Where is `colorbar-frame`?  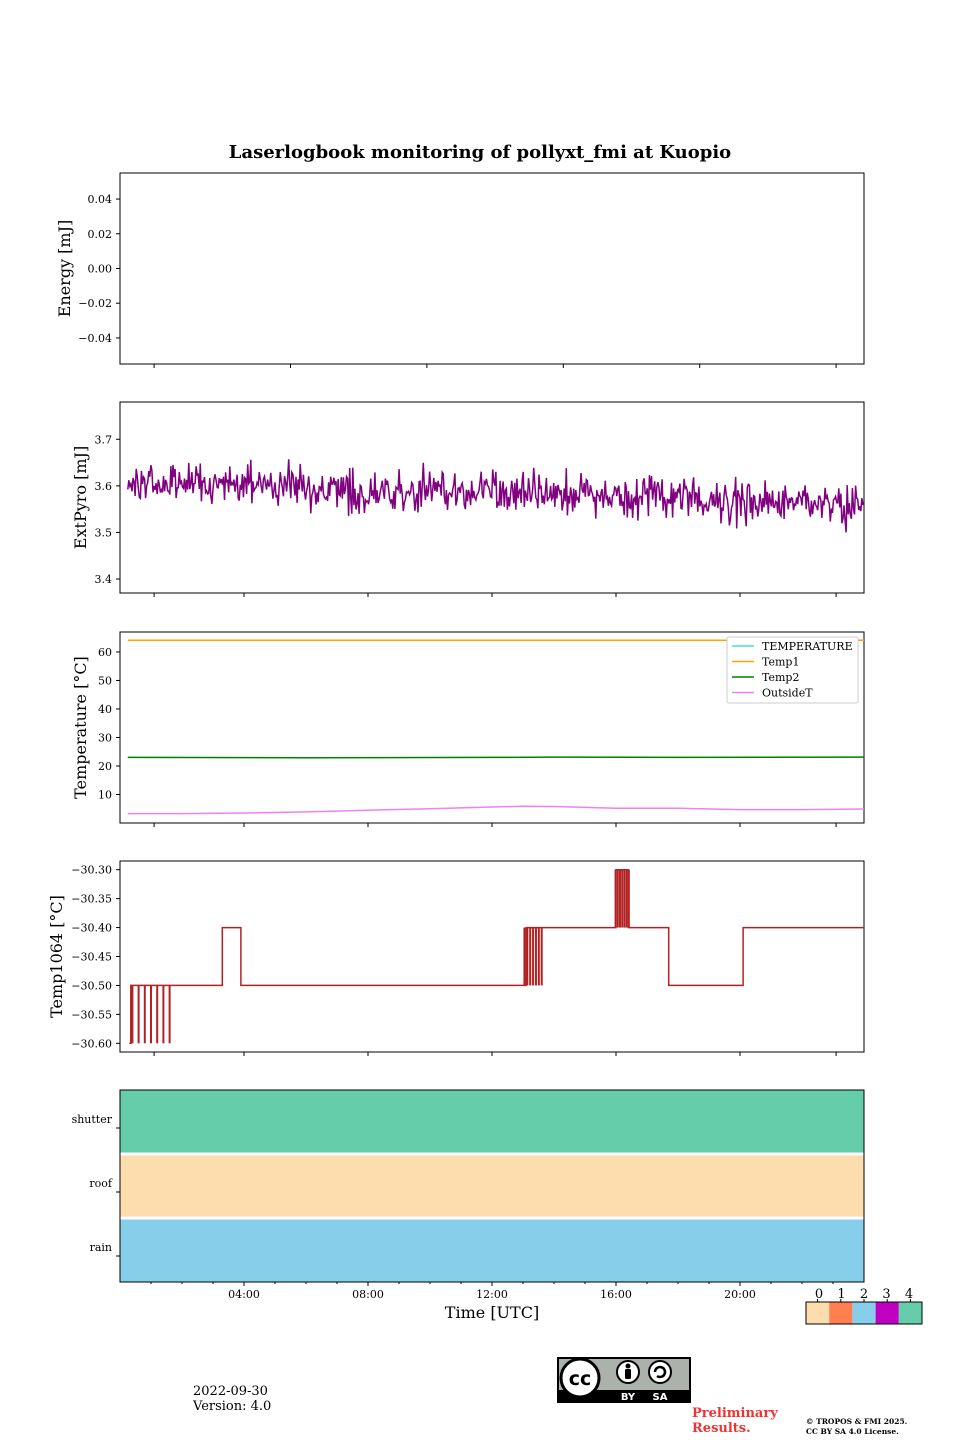
colorbar-frame is located at coordinates (864, 1313).